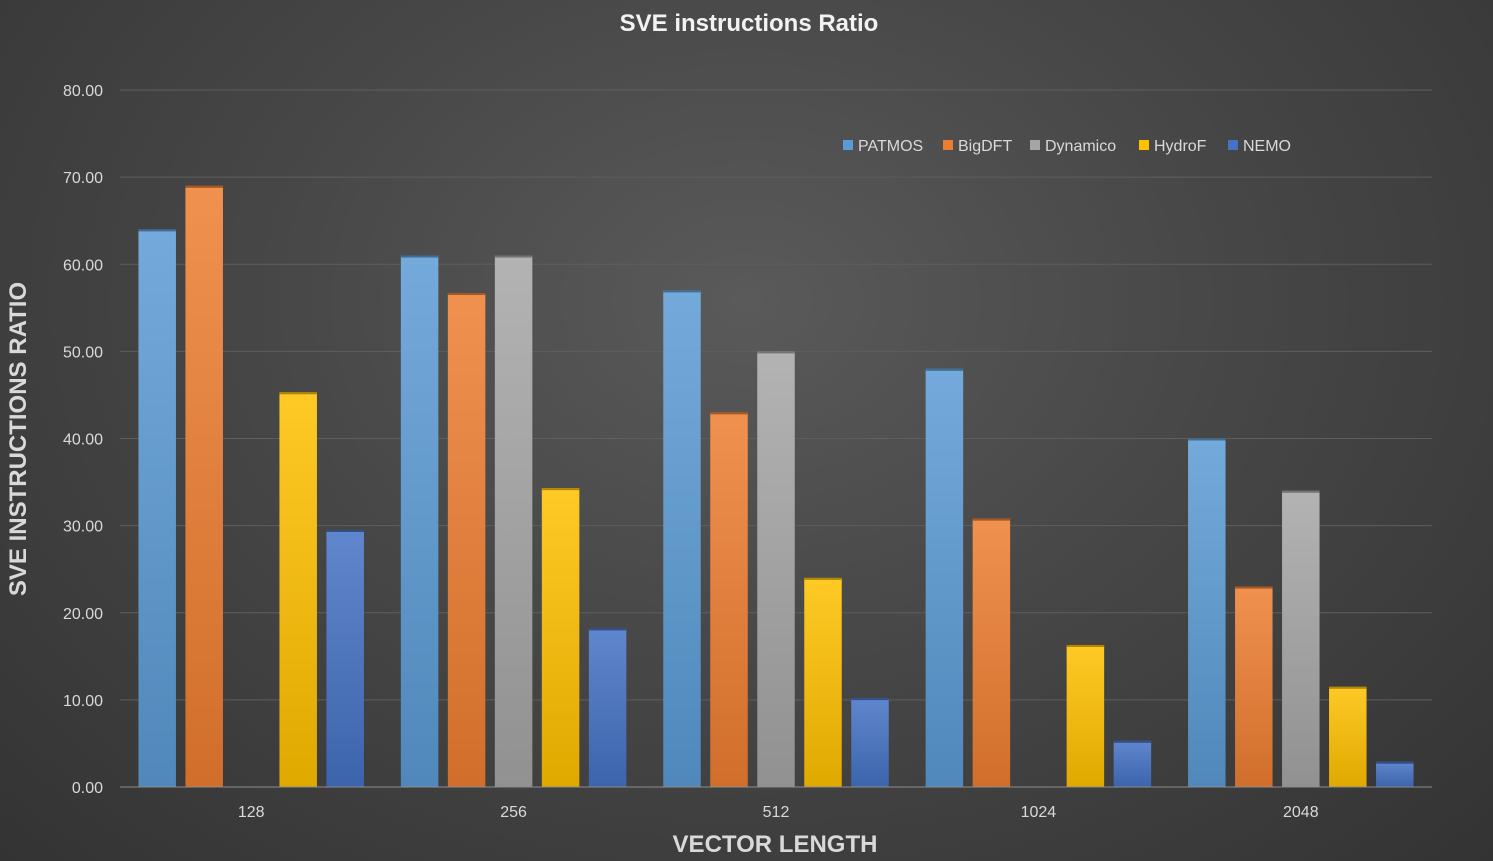  I want to click on legend-label-dynamico: Dynamico, so click(1080, 146).